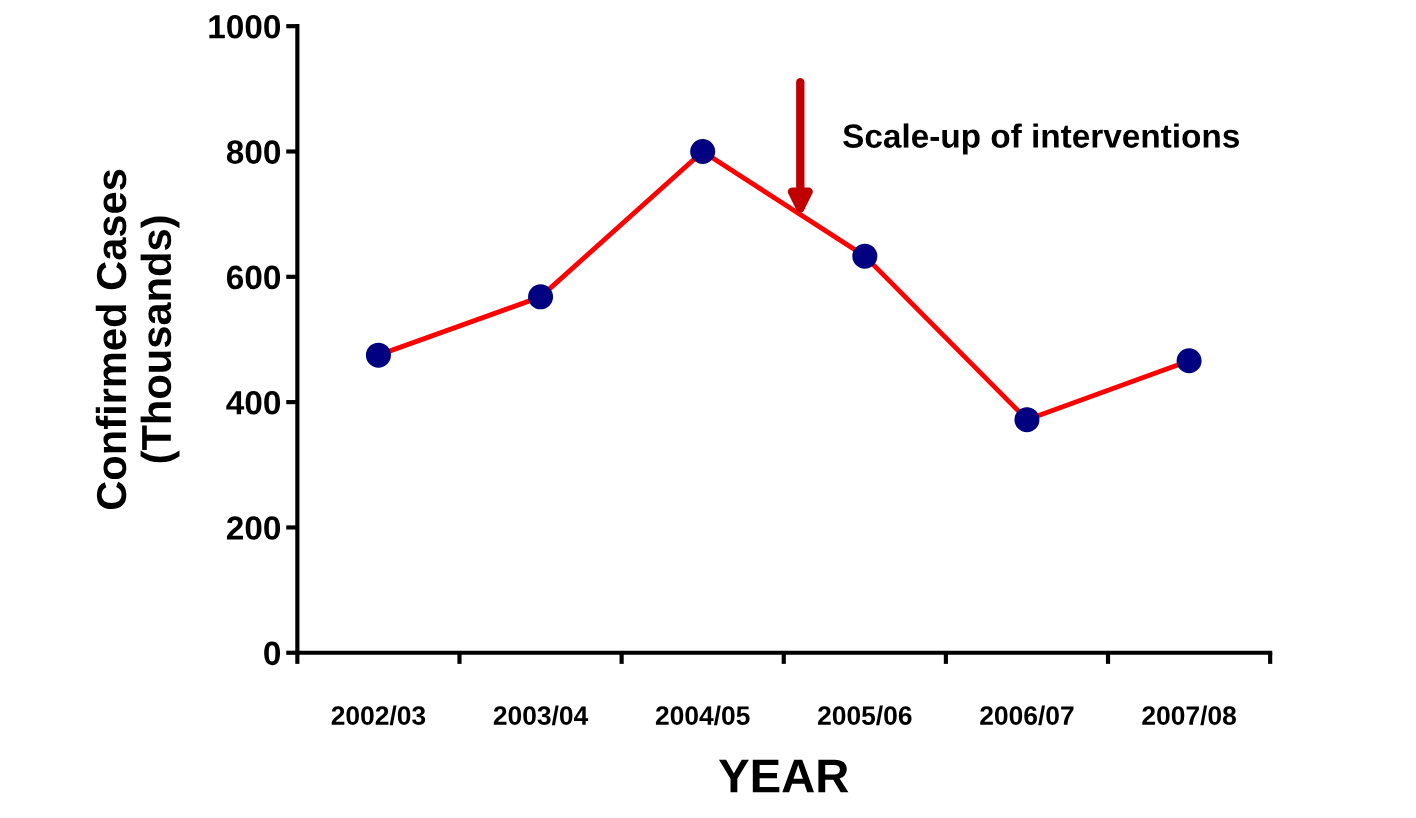  What do you see at coordinates (865, 715) in the screenshot?
I see `x-tick-label: 2005/06` at bounding box center [865, 715].